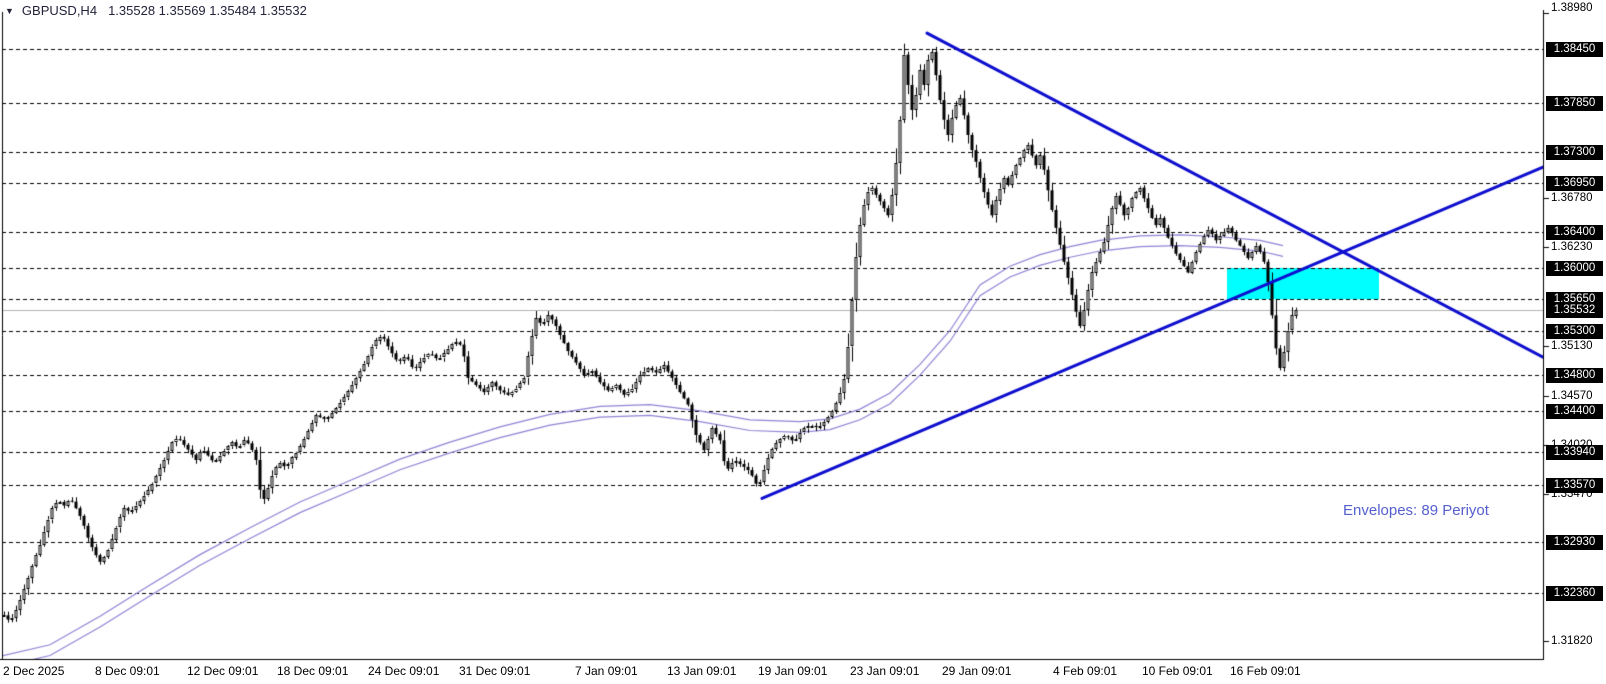 The height and width of the screenshot is (684, 1606). What do you see at coordinates (127, 671) in the screenshot?
I see `time-axis-label: 8 Dec 09:01` at bounding box center [127, 671].